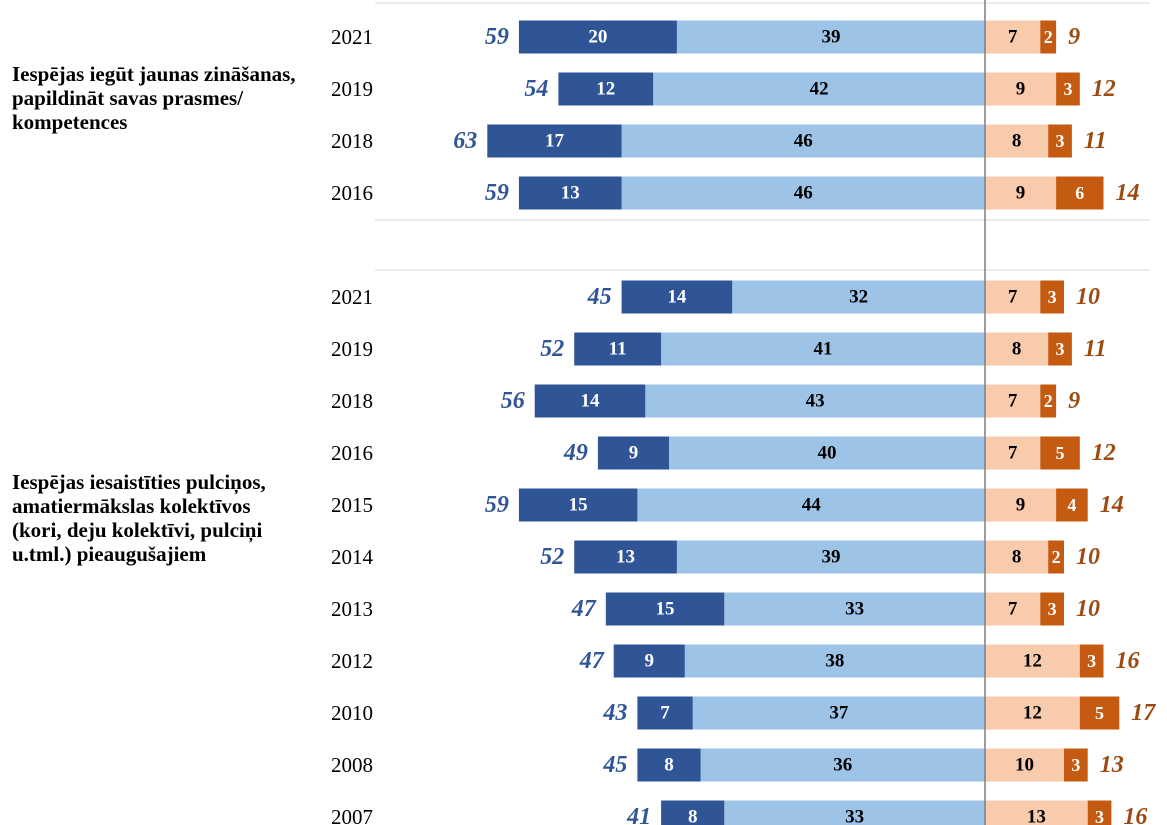 The width and height of the screenshot is (1167, 825). I want to click on label-strong-positive: 13, so click(625, 557).